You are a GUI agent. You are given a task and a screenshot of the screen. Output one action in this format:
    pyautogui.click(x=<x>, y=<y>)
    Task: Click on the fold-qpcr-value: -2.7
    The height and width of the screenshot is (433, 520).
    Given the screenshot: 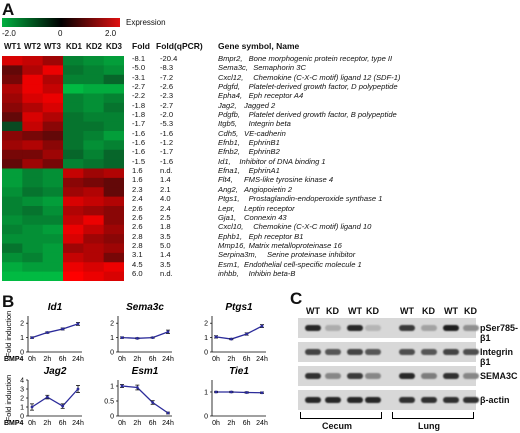 What is the action you would take?
    pyautogui.click(x=167, y=105)
    